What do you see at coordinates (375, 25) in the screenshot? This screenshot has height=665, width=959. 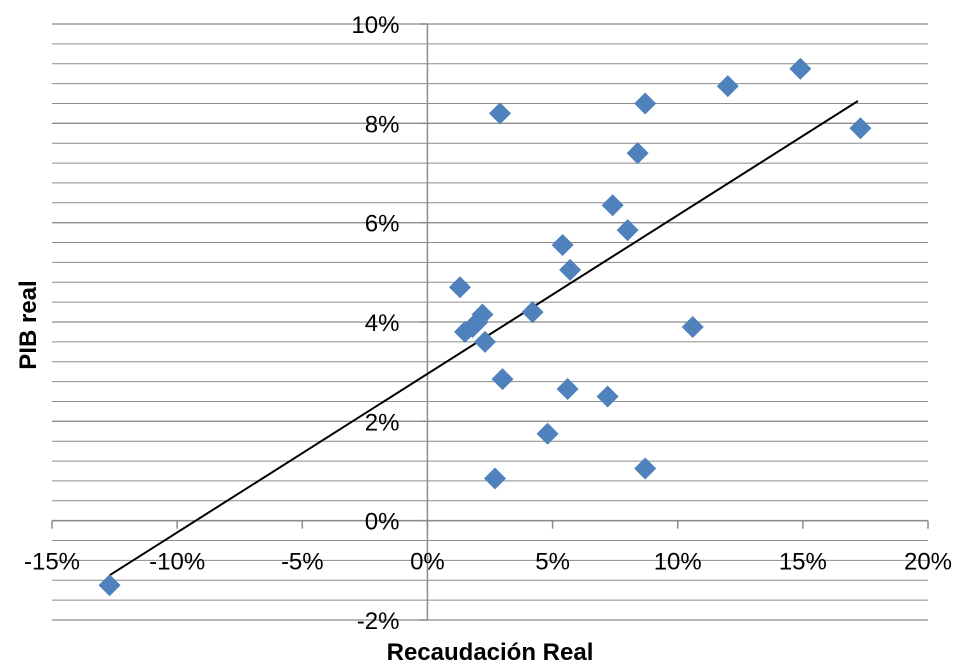 I see `y-tick-label: 10%` at bounding box center [375, 25].